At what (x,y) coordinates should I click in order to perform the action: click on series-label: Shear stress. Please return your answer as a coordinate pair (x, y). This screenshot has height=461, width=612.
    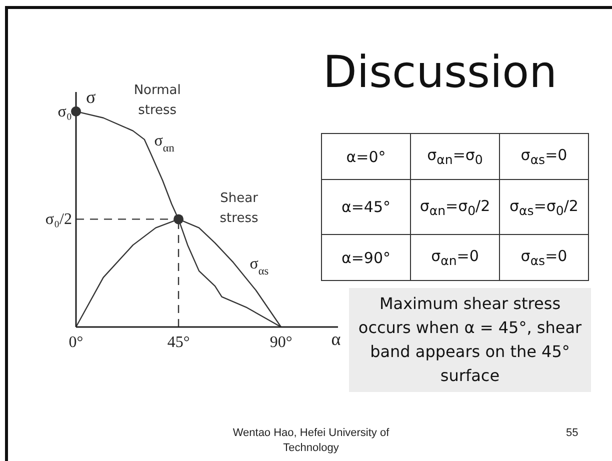
    Looking at the image, I should click on (239, 208).